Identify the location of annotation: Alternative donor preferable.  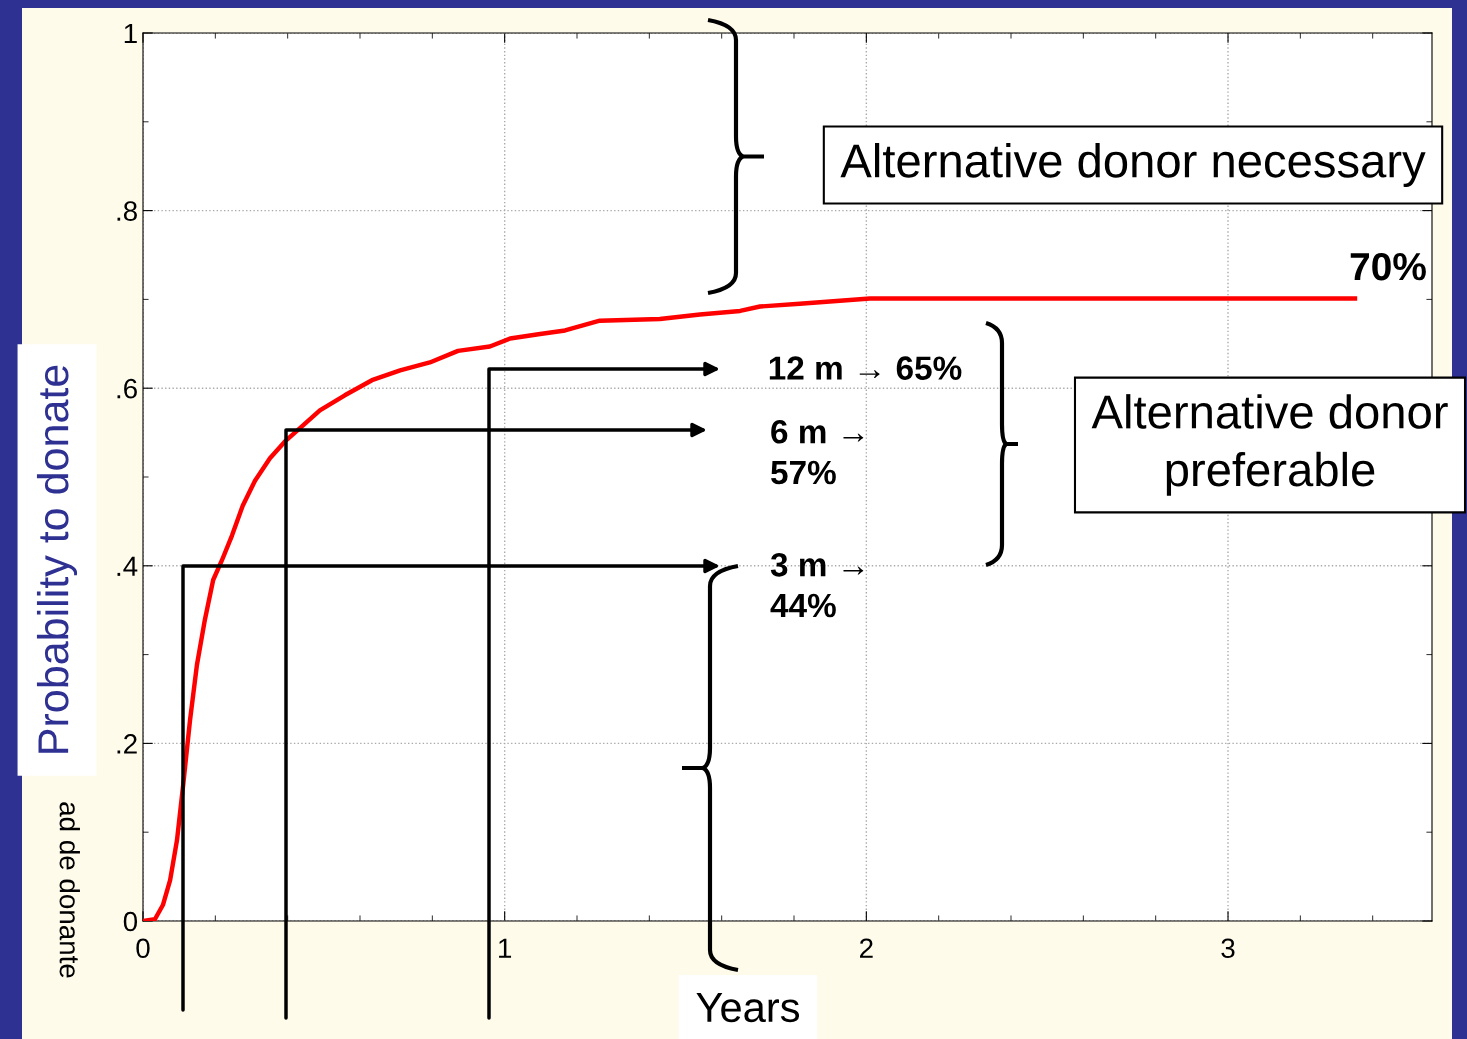
(1269, 445).